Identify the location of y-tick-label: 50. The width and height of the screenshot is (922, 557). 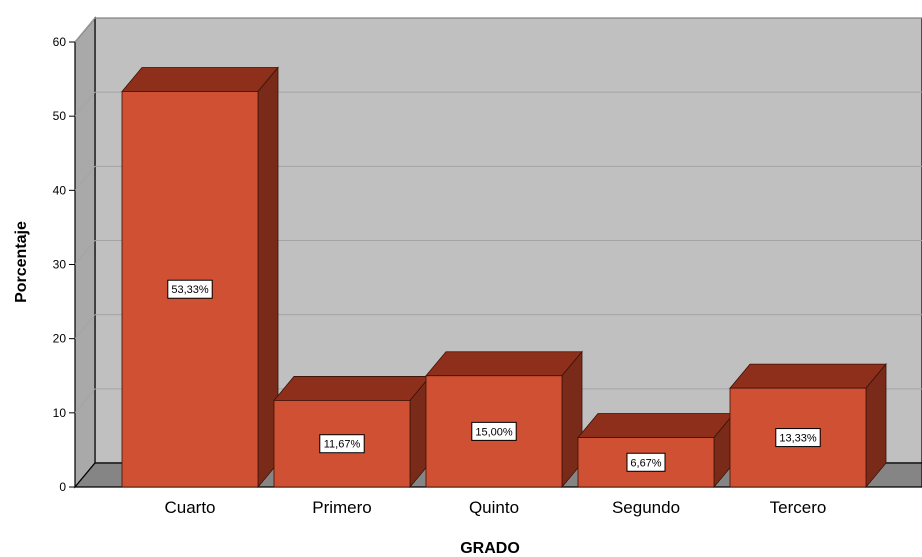
(60, 116).